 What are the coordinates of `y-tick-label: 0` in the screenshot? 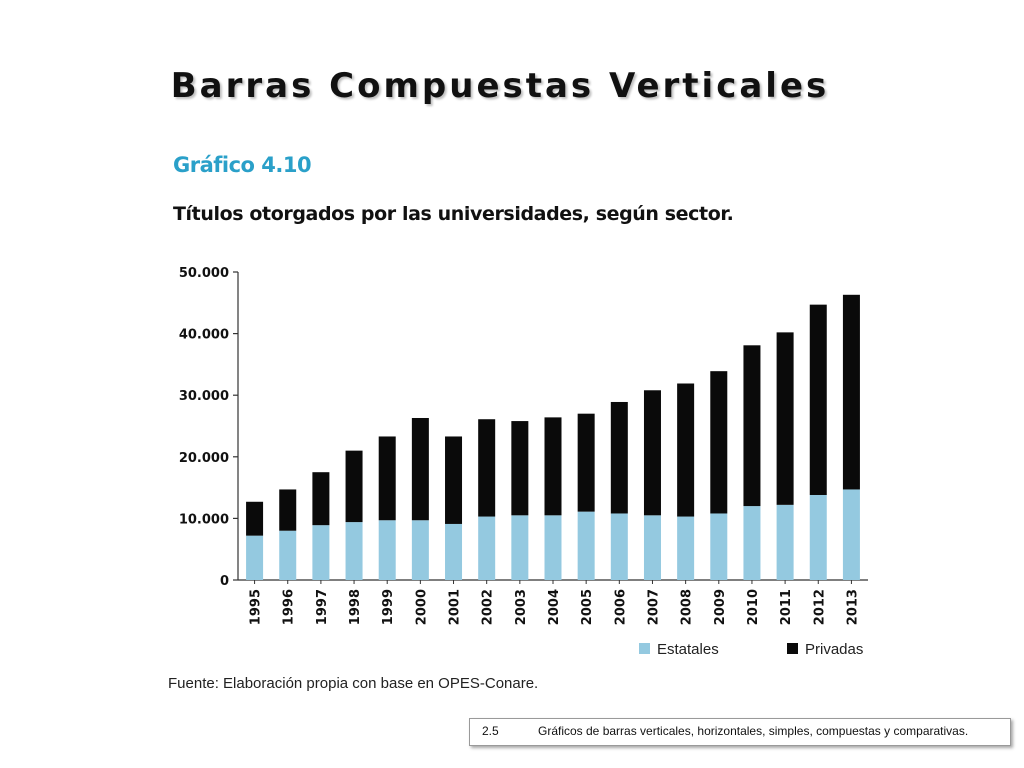 It's located at (224, 581).